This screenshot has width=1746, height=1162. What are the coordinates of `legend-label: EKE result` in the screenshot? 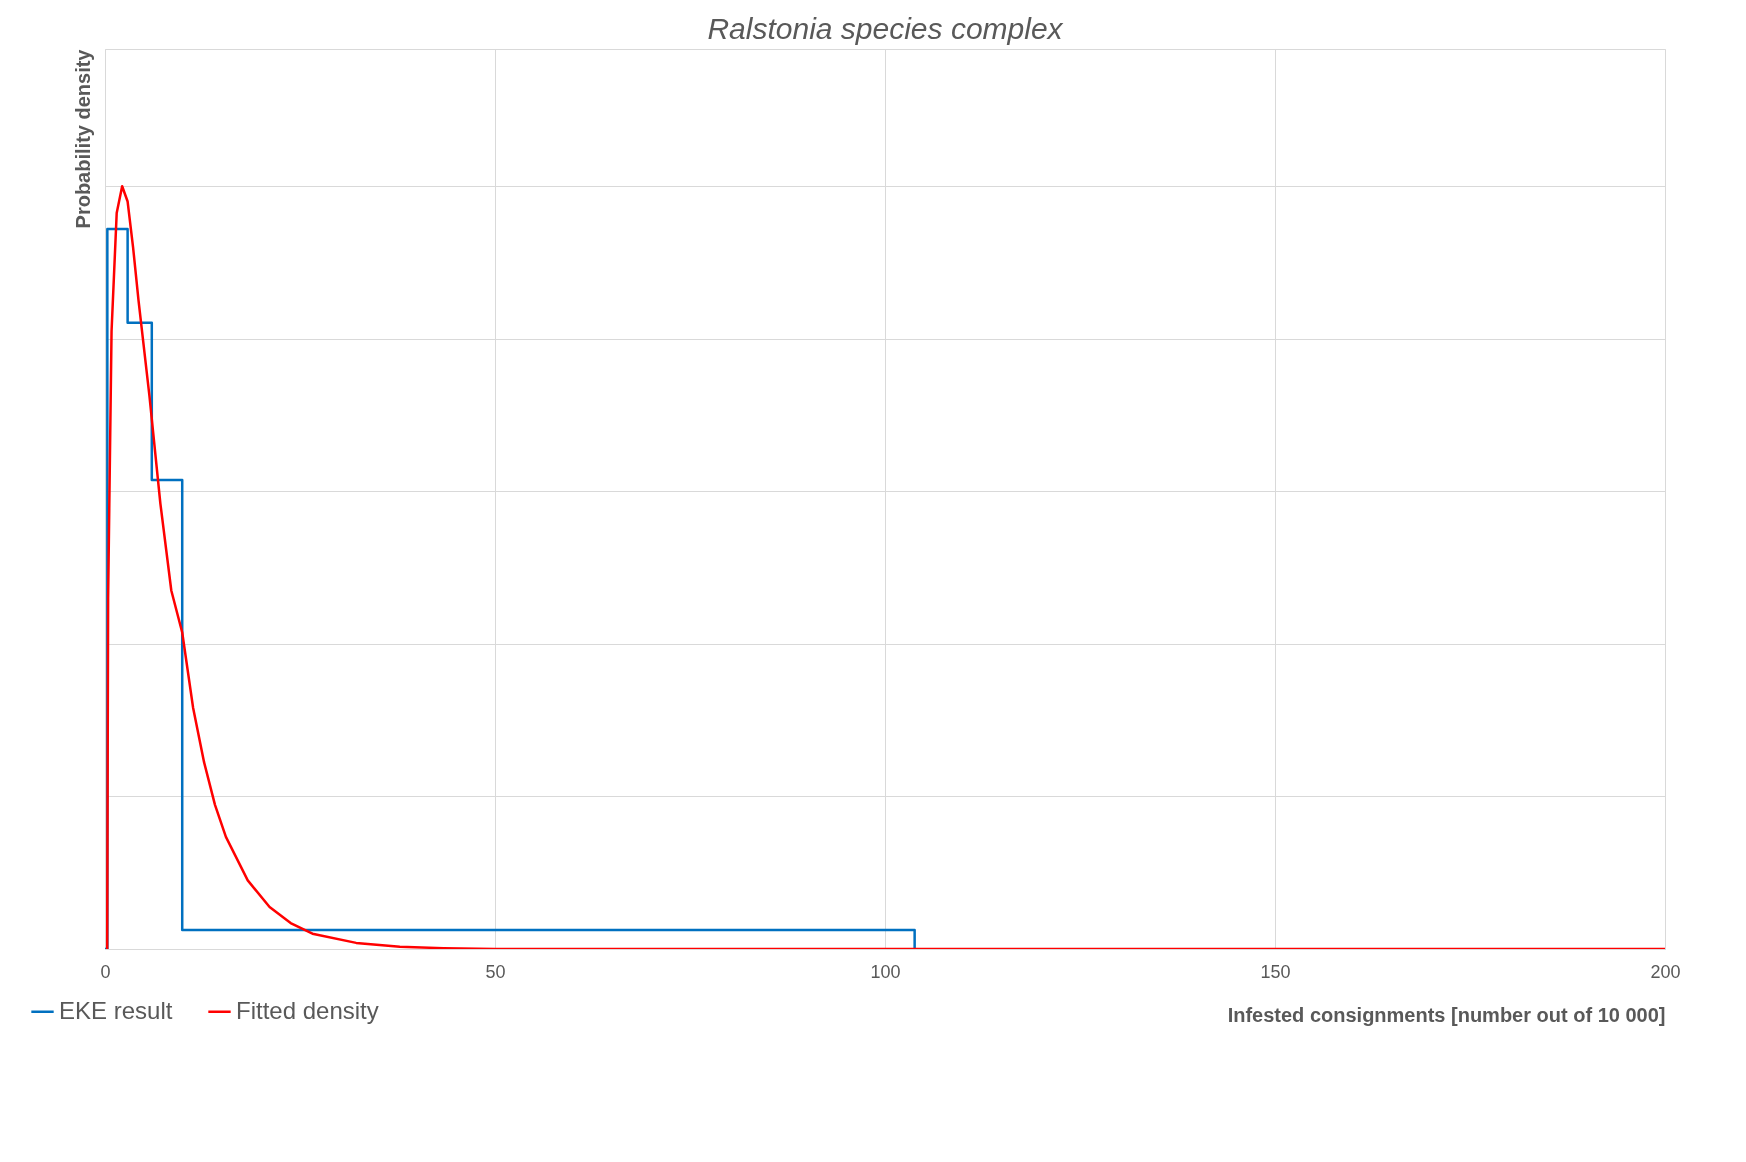 It's located at (116, 1010).